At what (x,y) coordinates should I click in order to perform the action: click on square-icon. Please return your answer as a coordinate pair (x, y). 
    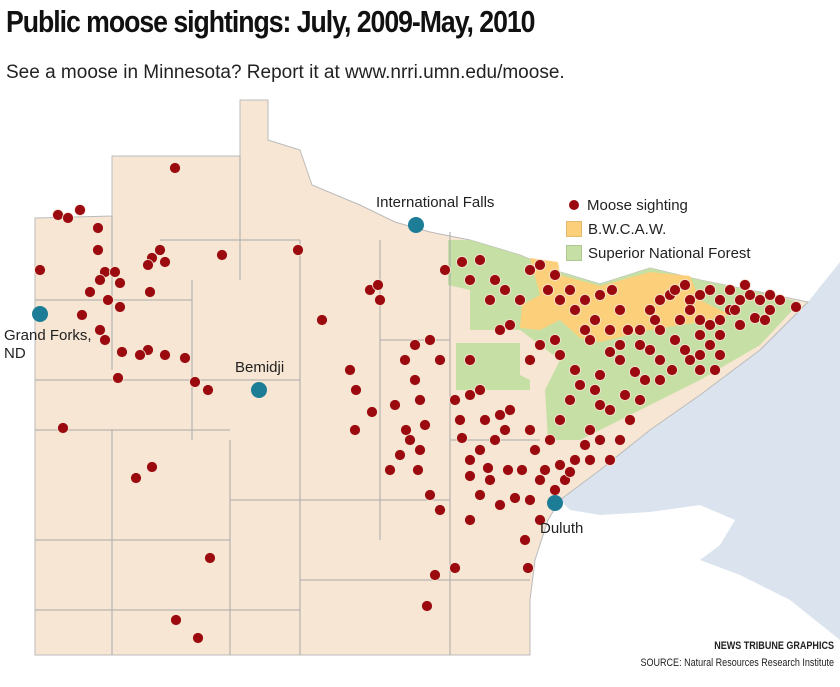
    Looking at the image, I should click on (574, 253).